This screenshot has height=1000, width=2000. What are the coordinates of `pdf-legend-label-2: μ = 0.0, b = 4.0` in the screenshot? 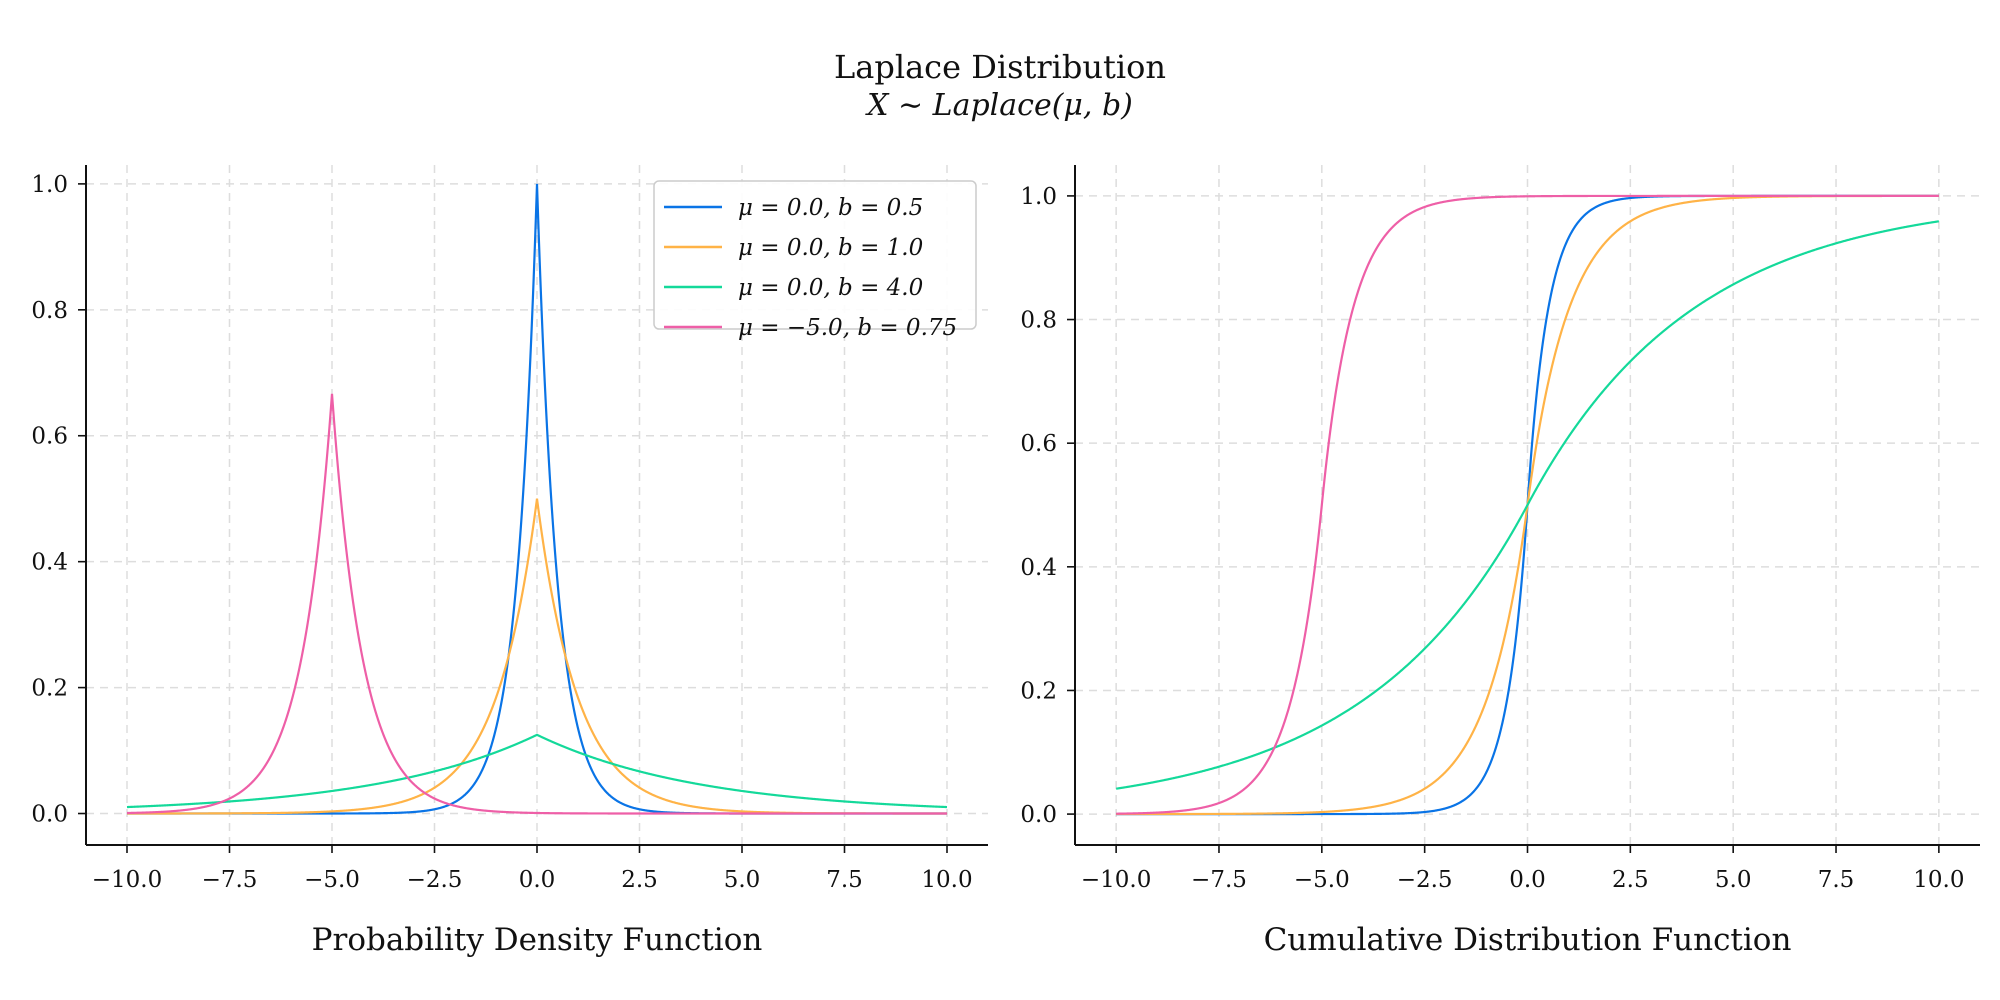 It's located at (830, 288).